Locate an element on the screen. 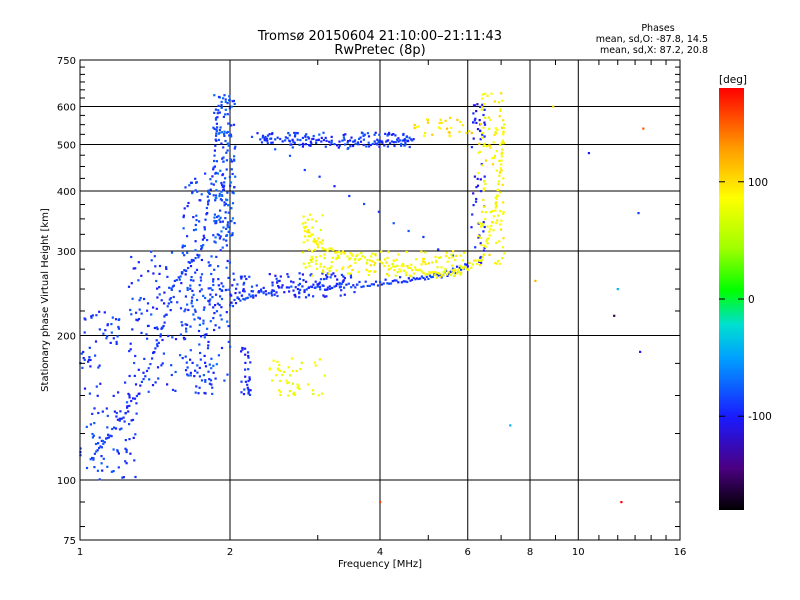  x-tick-label: 4 is located at coordinates (380, 552).